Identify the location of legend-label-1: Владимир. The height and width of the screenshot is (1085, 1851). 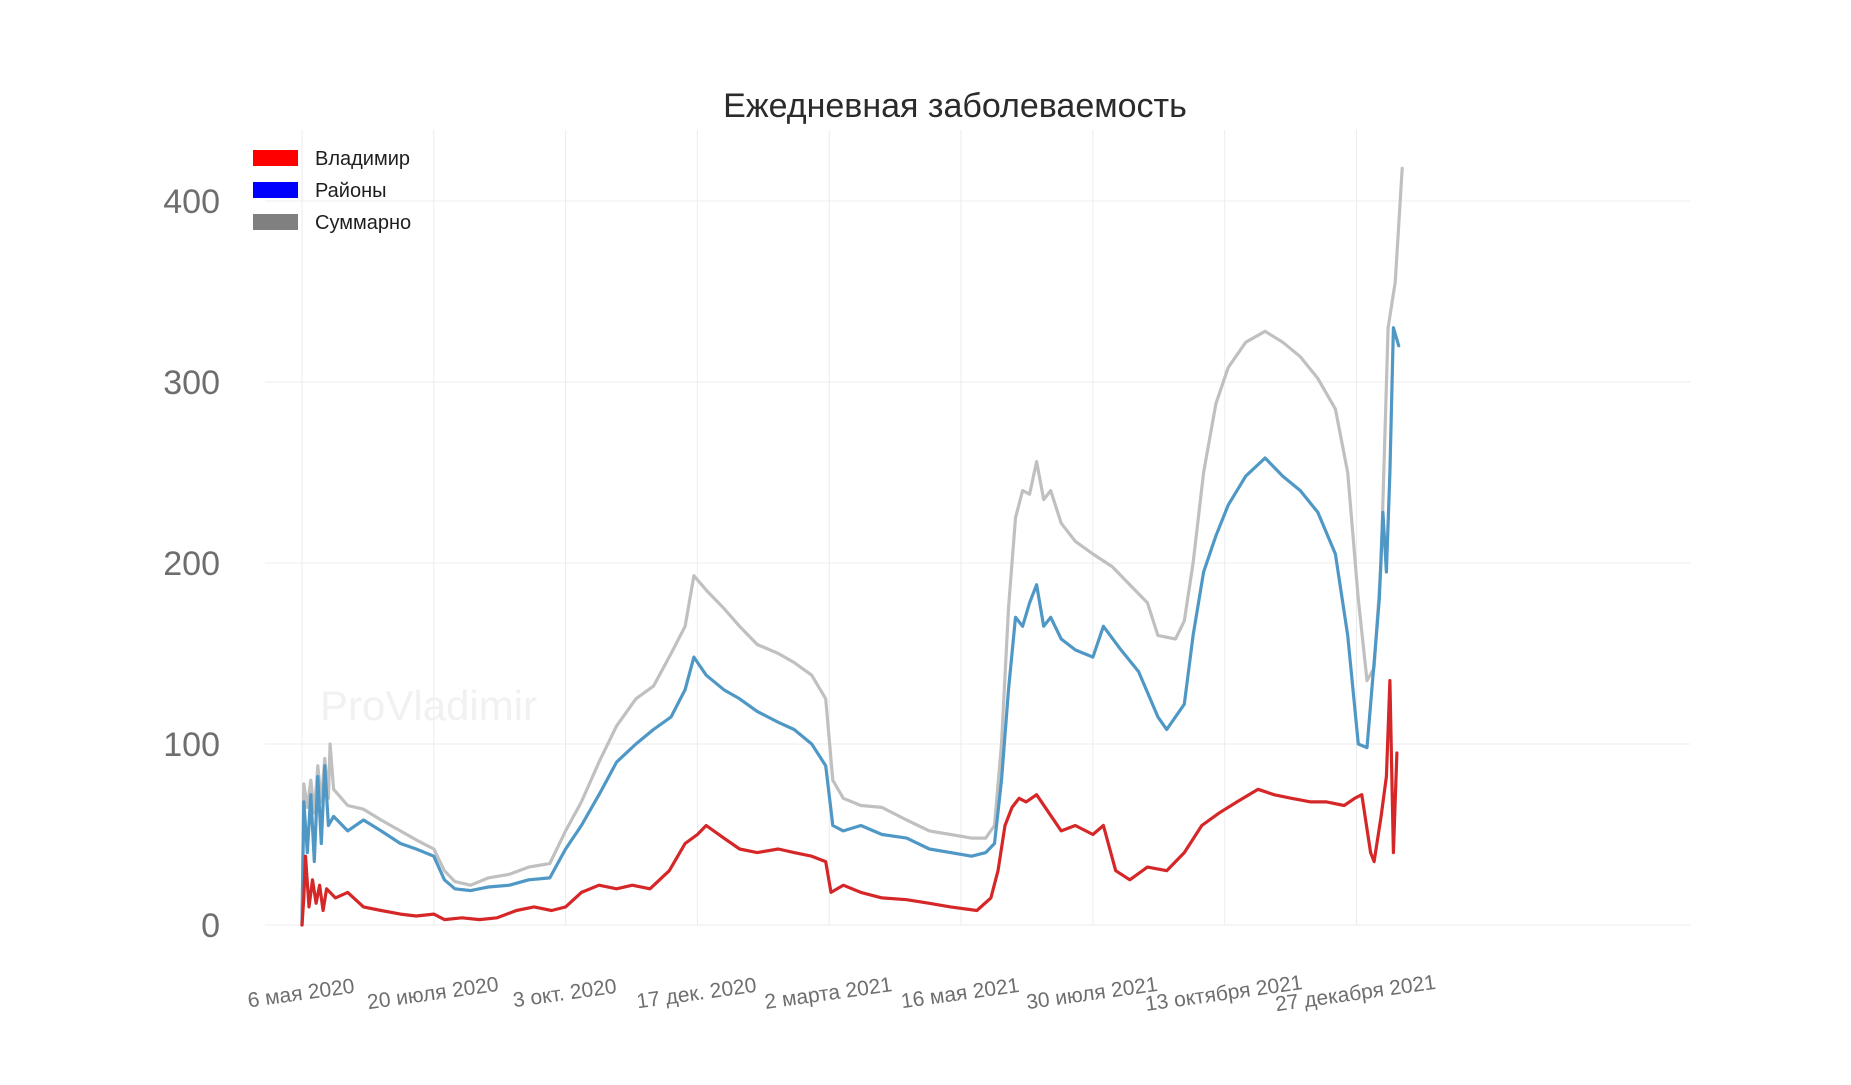
(362, 159).